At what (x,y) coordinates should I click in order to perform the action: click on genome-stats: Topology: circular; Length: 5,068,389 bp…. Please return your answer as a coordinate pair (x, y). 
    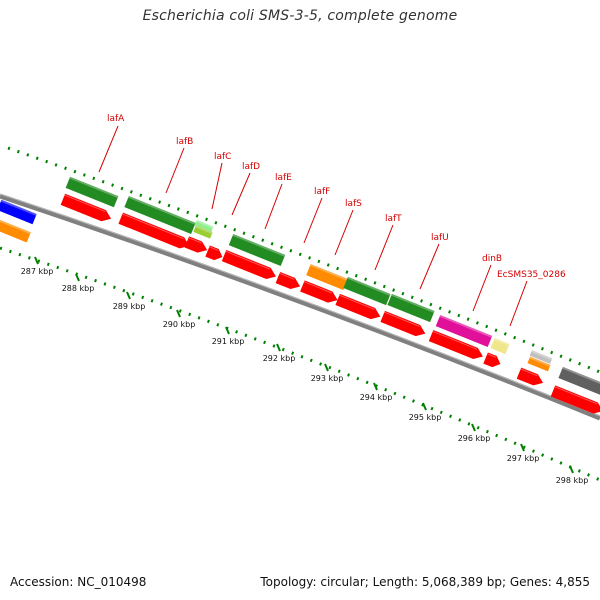
    Looking at the image, I should click on (425, 582).